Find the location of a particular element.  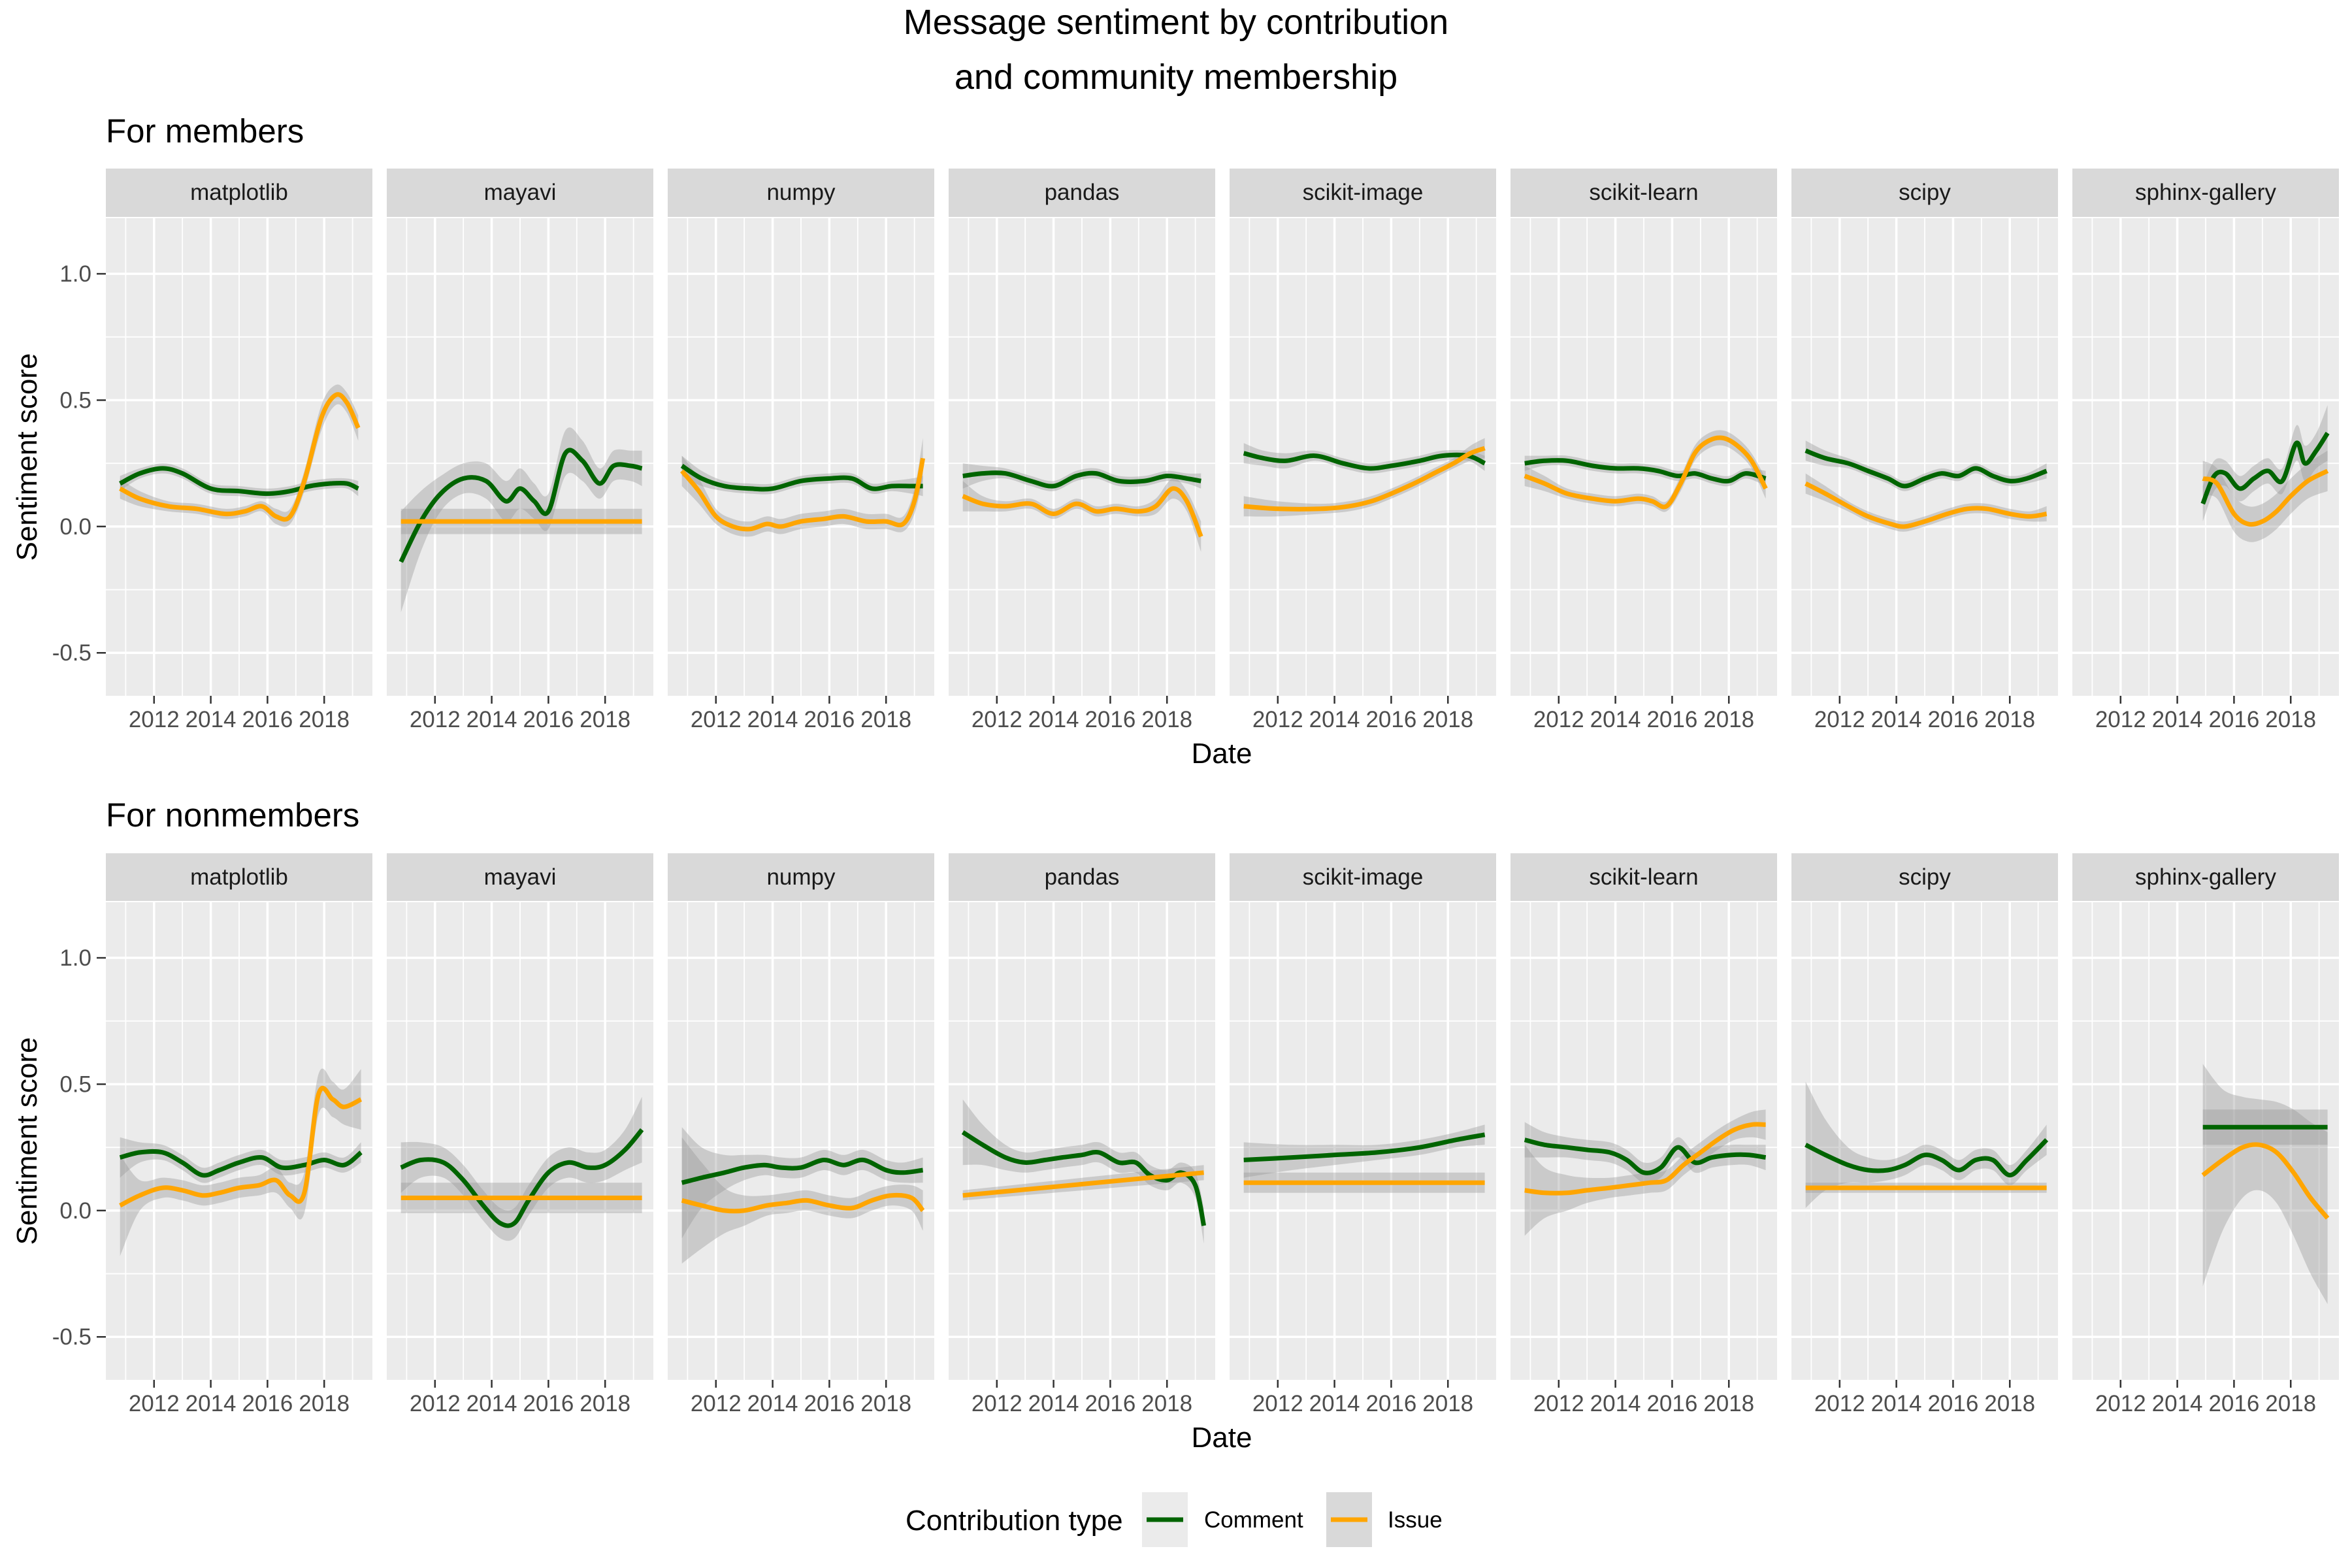

facet-label: scikit-learn is located at coordinates (1643, 192).